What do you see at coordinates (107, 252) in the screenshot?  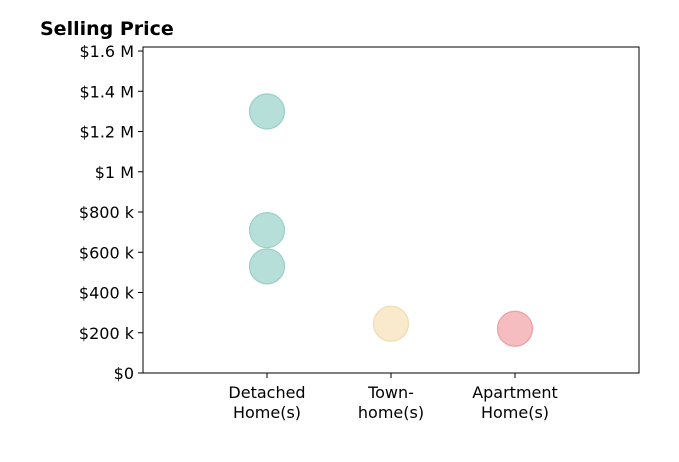 I see `y-tick-label: $600 k` at bounding box center [107, 252].